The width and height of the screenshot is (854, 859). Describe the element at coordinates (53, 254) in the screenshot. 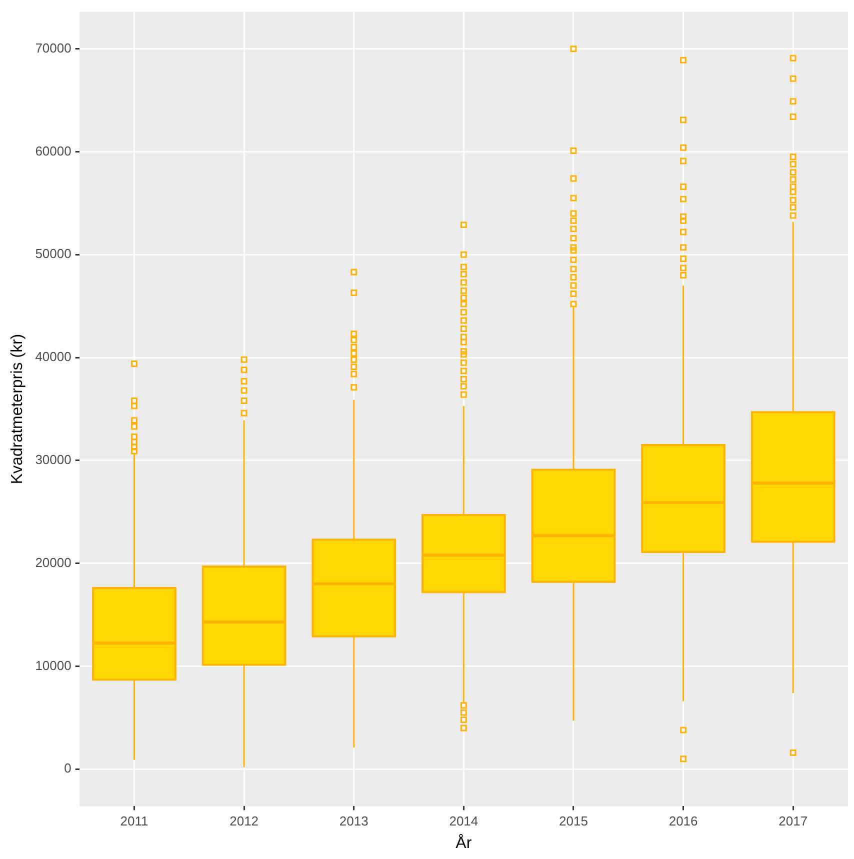

I see `y-tick-label: 50000` at that location.